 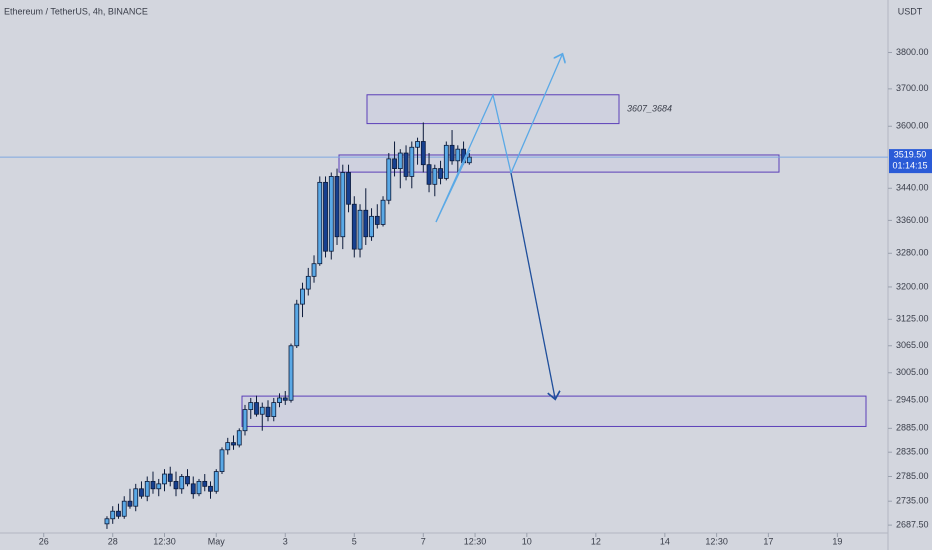 What do you see at coordinates (912, 88) in the screenshot?
I see `y-tick-label: 3700.00` at bounding box center [912, 88].